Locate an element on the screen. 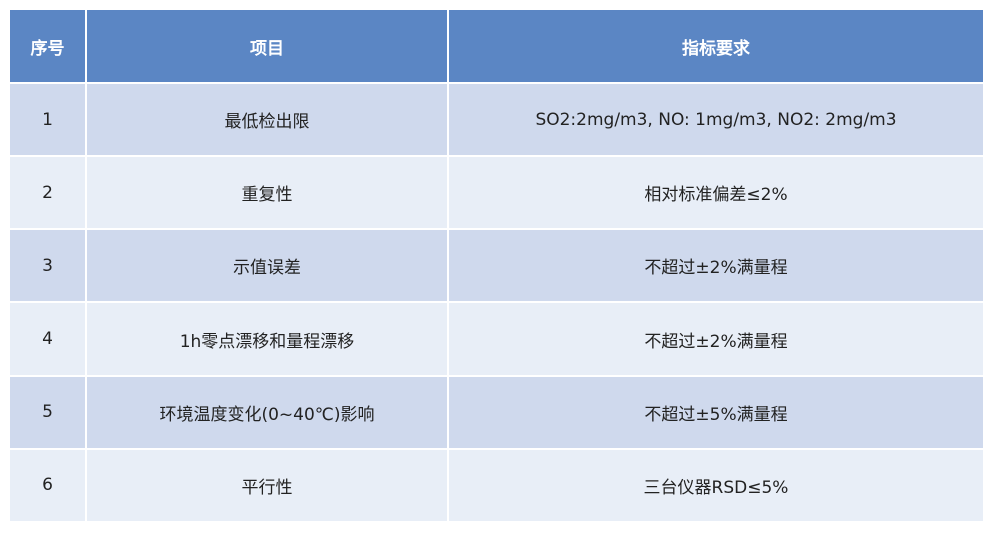 The image size is (991, 533). header-cell: 指标要求 is located at coordinates (716, 46).